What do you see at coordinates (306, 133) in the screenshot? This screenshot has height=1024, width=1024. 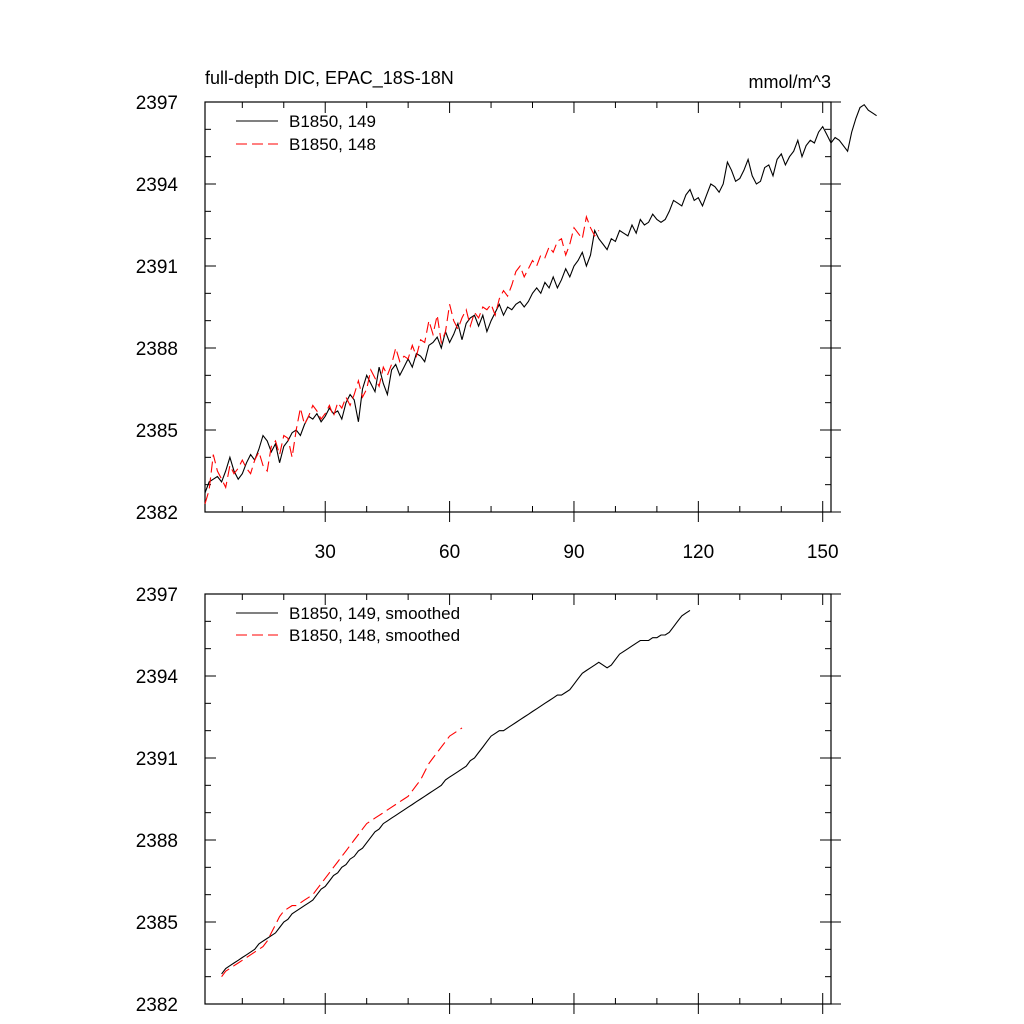 I see `legend-top: B1850, 149 B1850, 148` at bounding box center [306, 133].